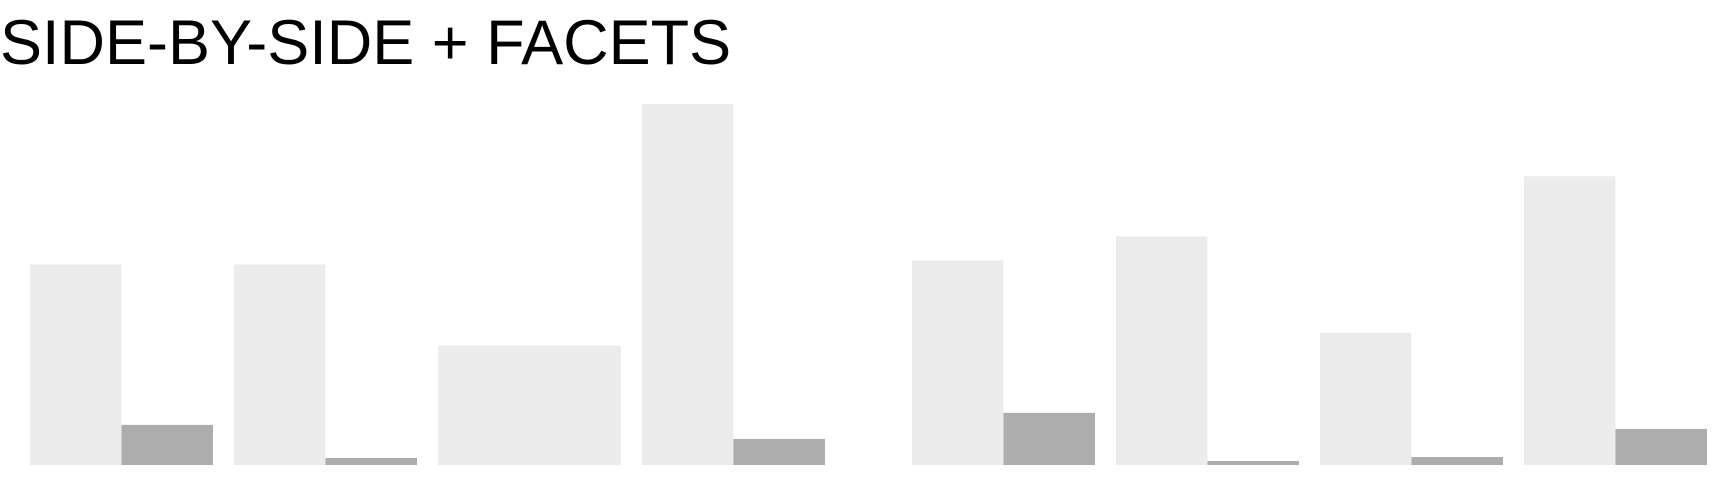 Image resolution: width=1728 pixels, height=480 pixels. I want to click on bar-facet2-group4-series1, so click(1570, 320).